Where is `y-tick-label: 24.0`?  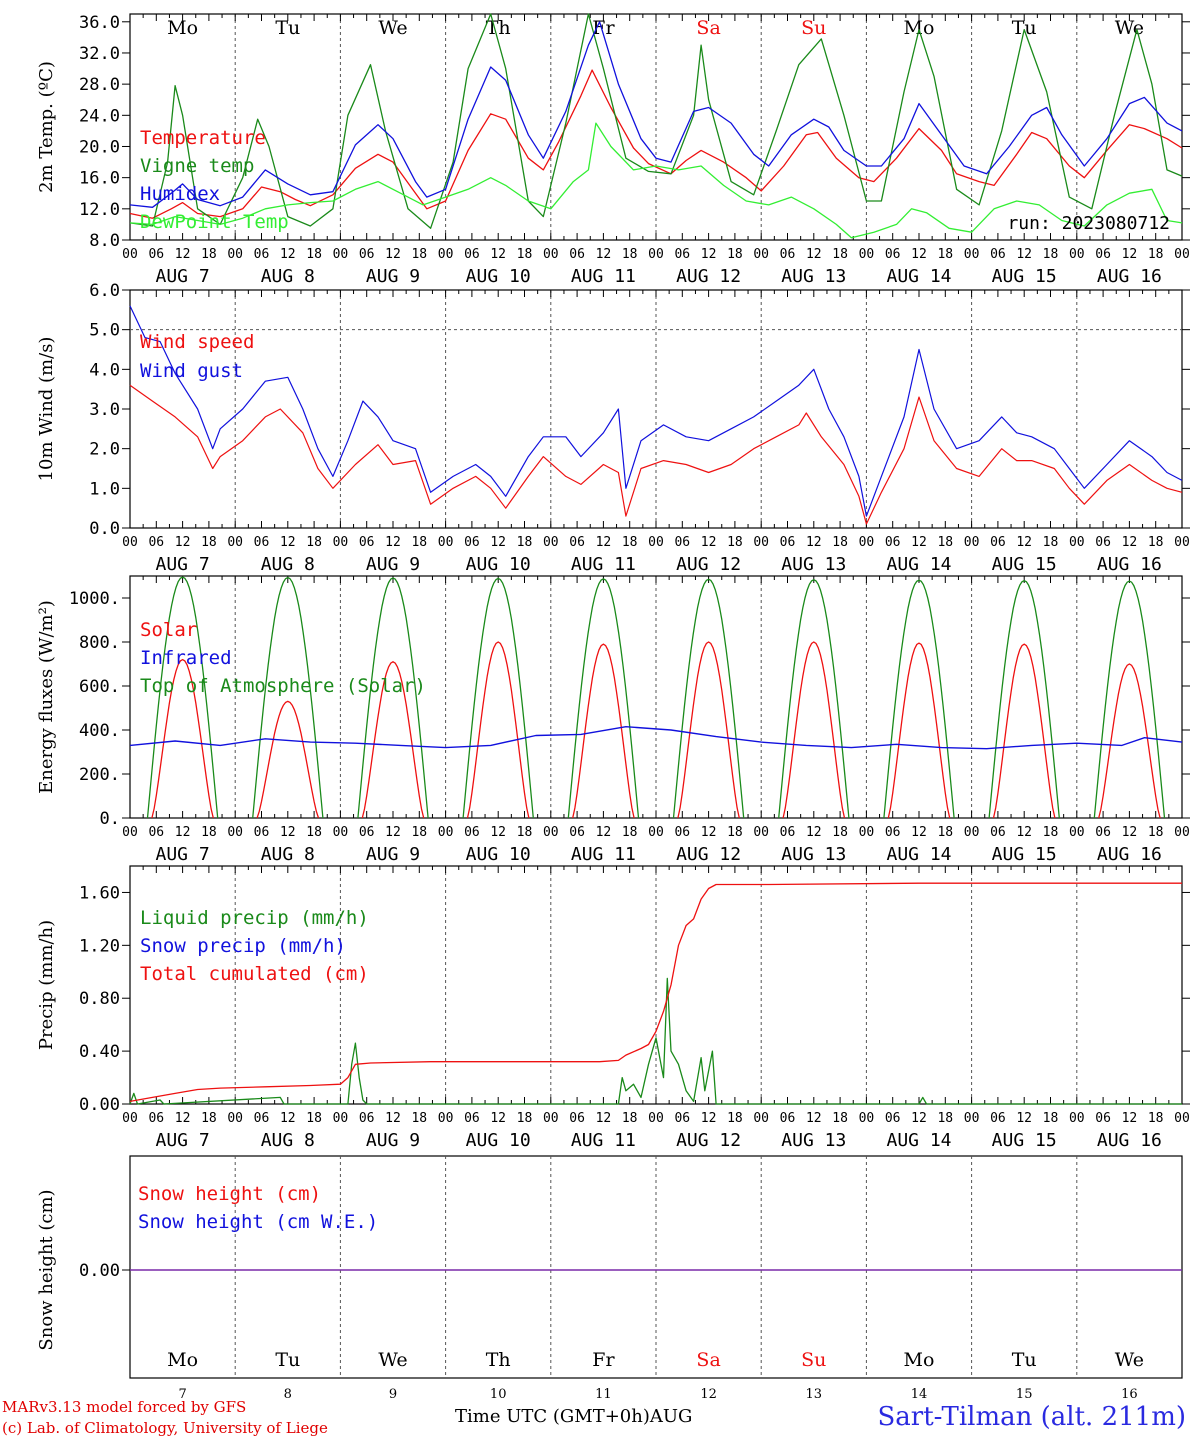
y-tick-label: 24.0 is located at coordinates (99, 116).